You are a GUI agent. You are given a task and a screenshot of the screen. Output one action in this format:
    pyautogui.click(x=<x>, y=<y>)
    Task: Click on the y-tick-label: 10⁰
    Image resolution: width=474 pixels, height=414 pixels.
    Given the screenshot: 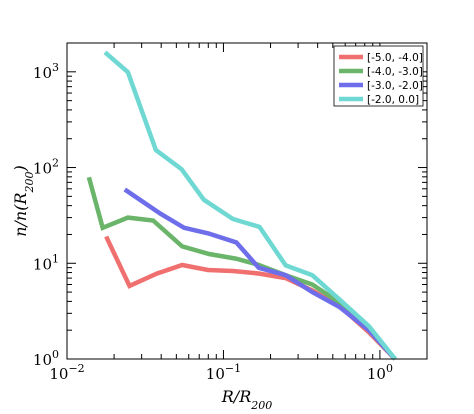 What is the action you would take?
    pyautogui.click(x=46, y=358)
    